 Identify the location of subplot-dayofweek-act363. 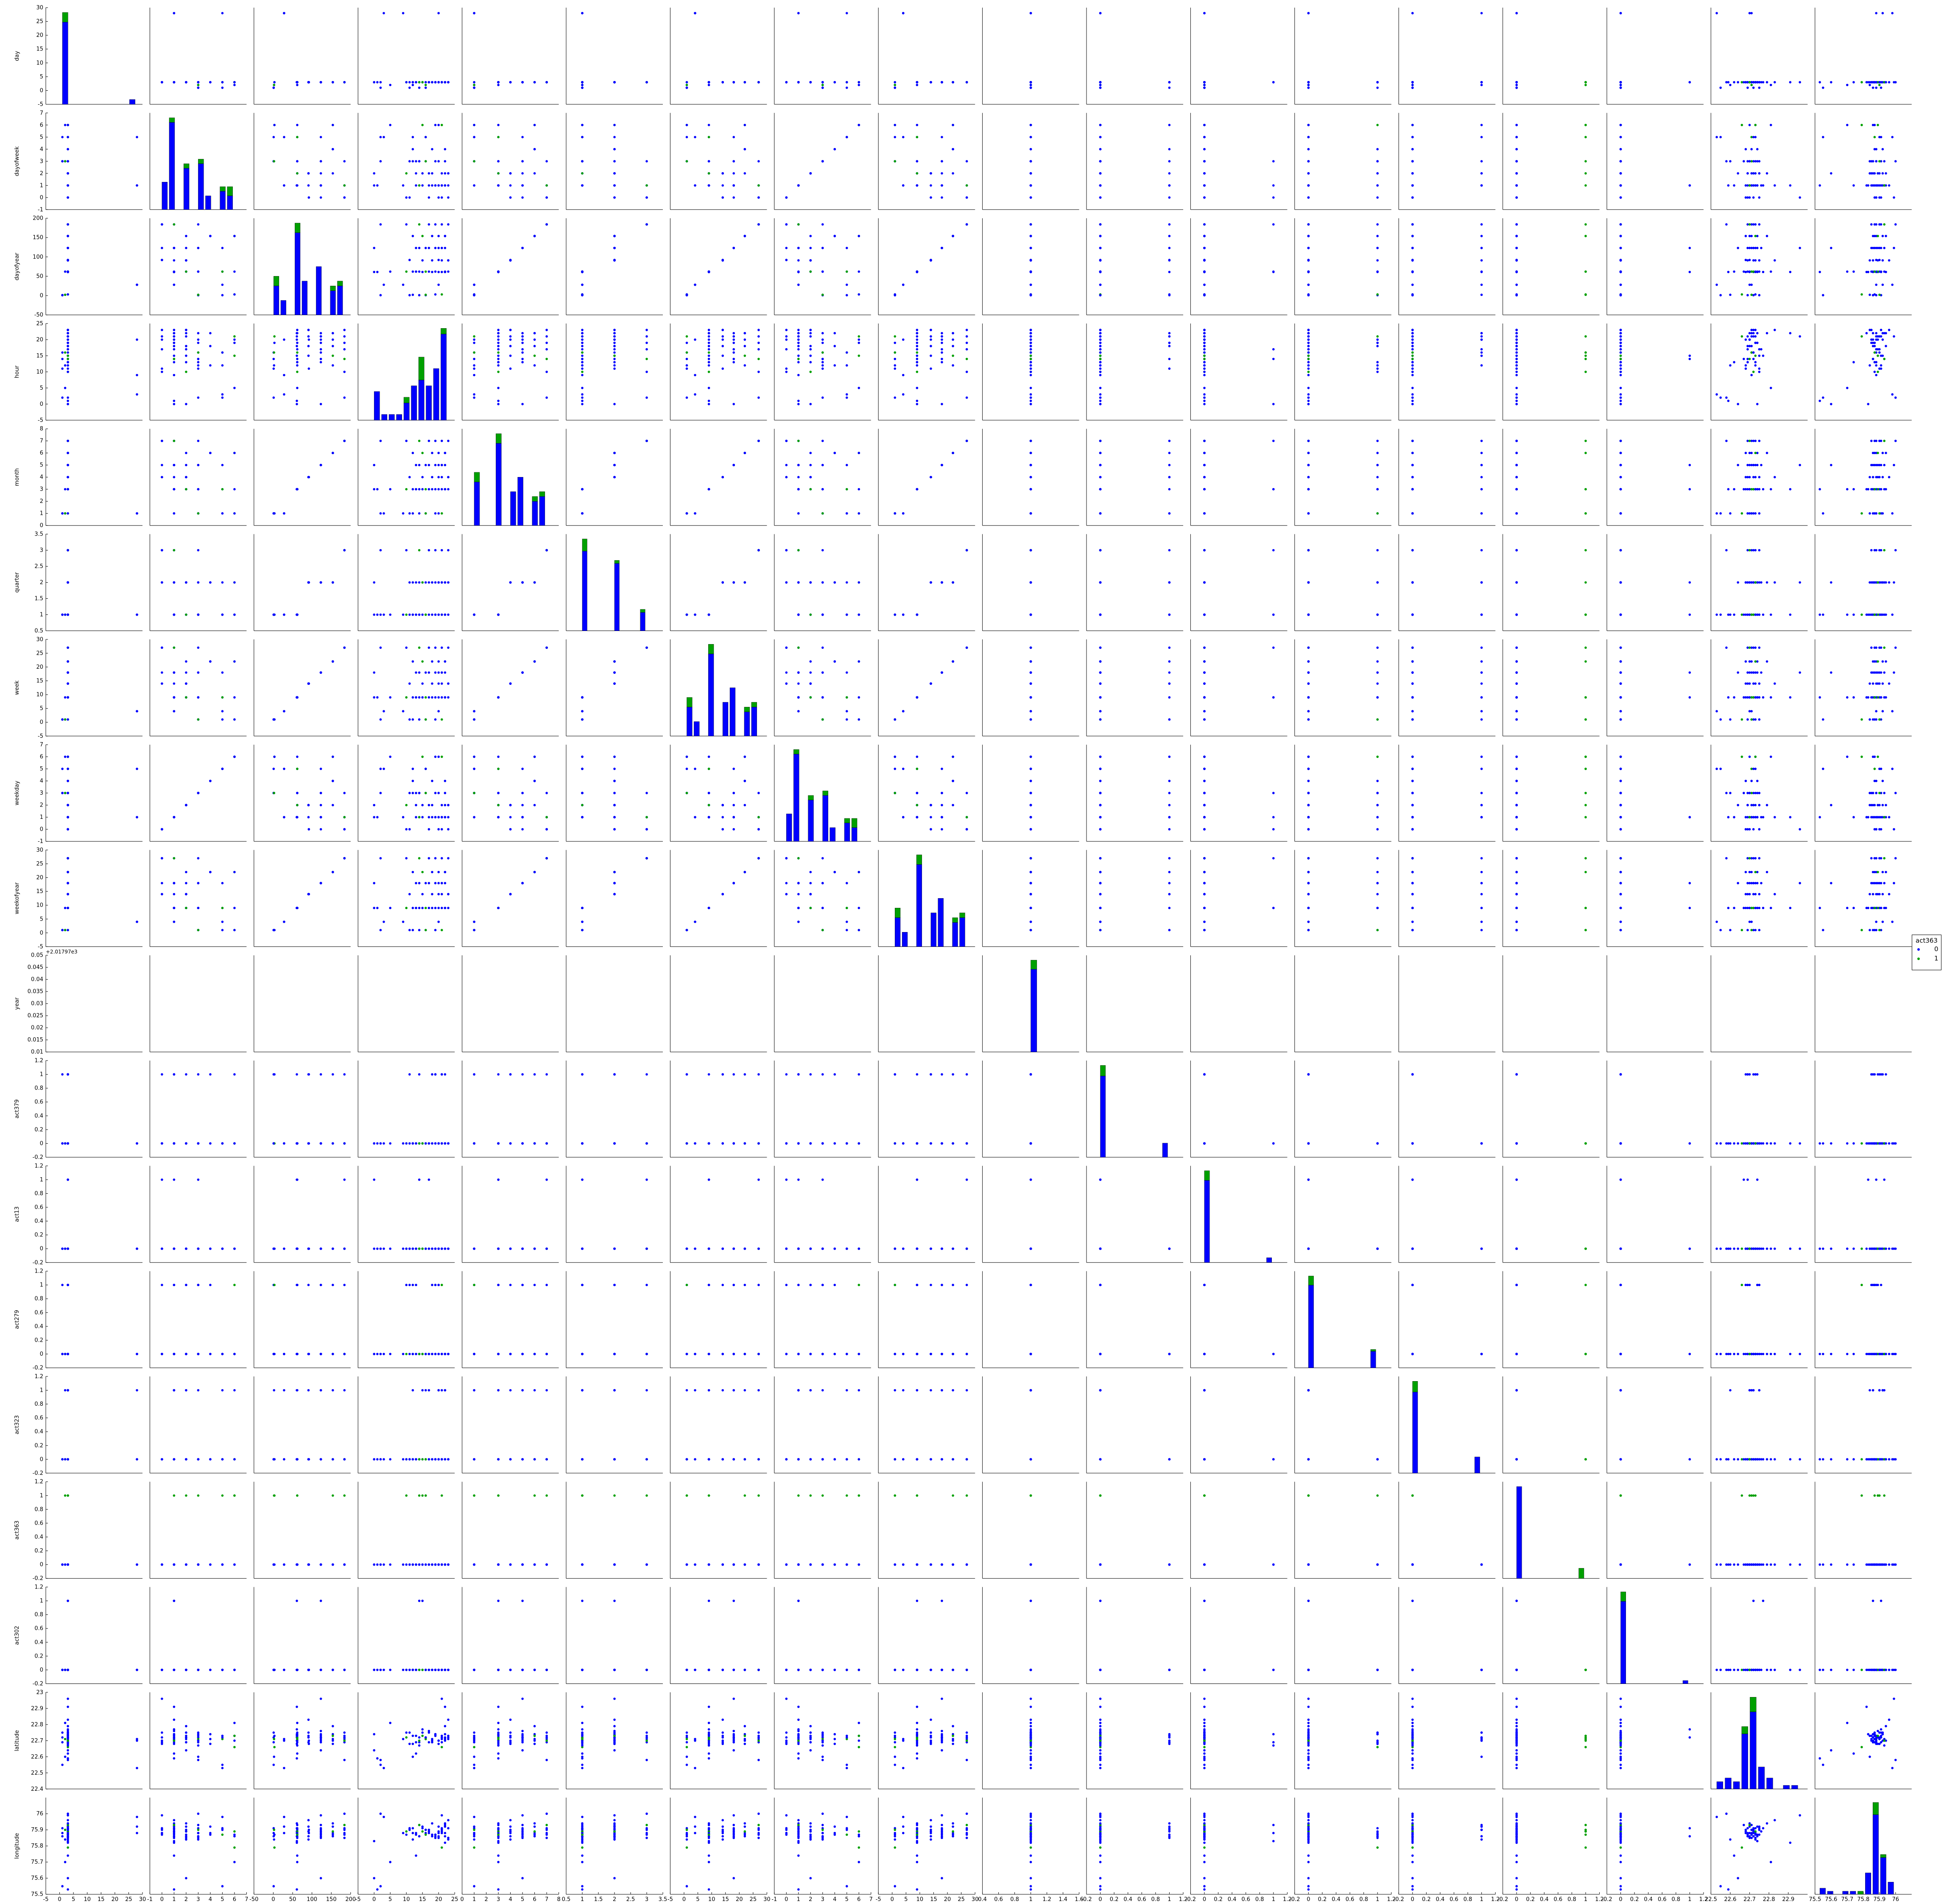
(1551, 161).